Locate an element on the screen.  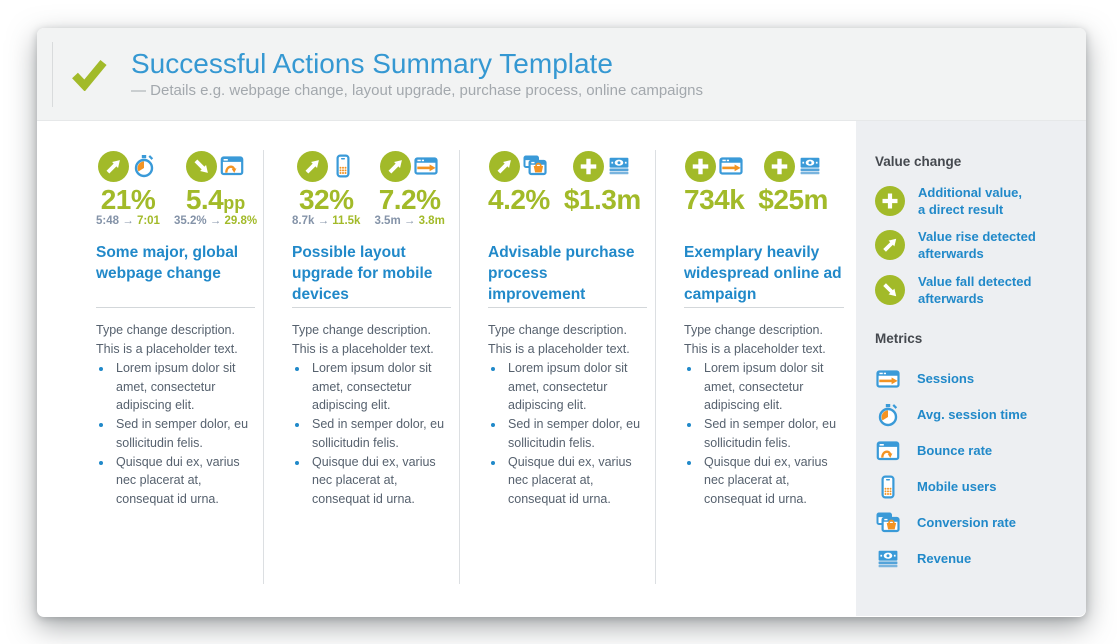
stat-value: 21% is located at coordinates (128, 199).